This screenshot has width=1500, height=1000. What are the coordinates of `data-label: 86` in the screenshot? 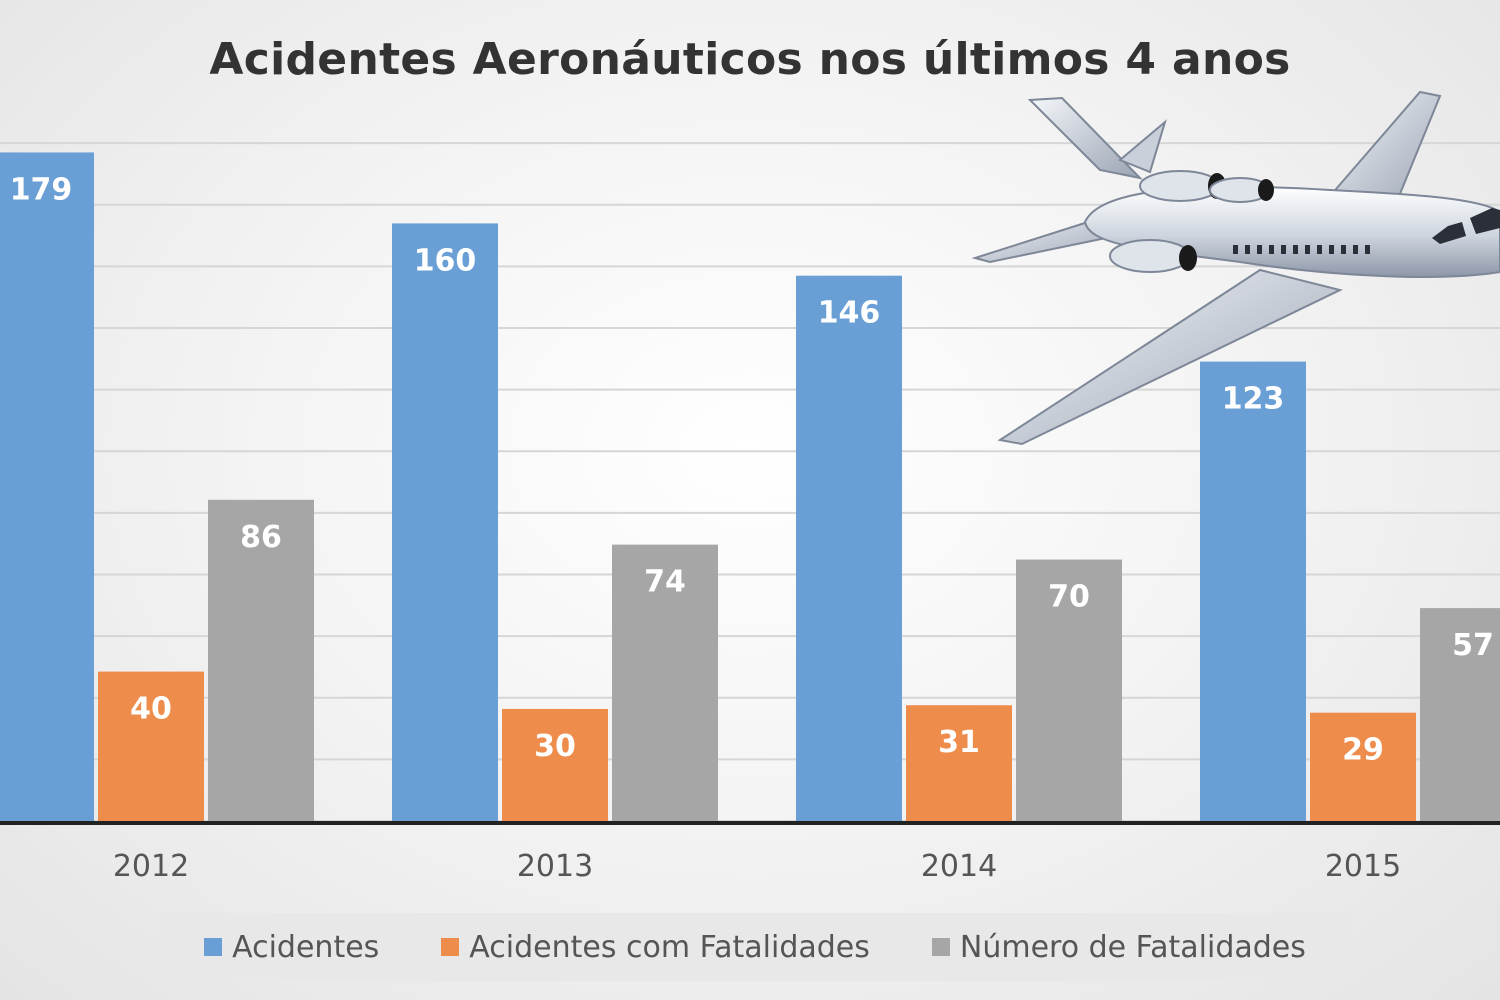 It's located at (261, 537).